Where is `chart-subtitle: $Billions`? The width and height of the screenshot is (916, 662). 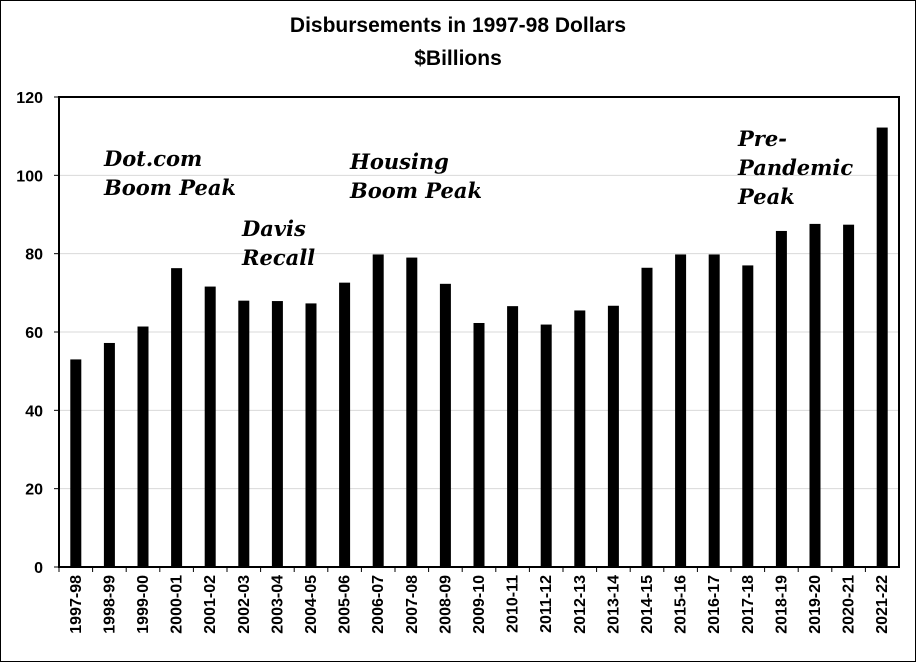
chart-subtitle: $Billions is located at coordinates (458, 58).